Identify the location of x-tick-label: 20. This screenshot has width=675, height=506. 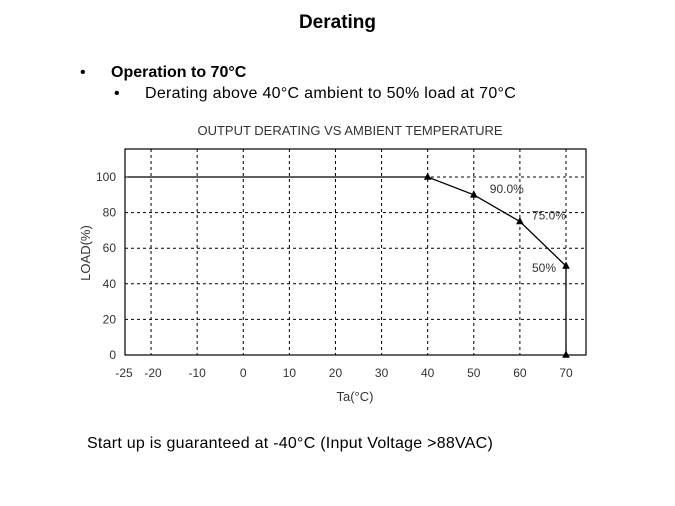
(336, 373).